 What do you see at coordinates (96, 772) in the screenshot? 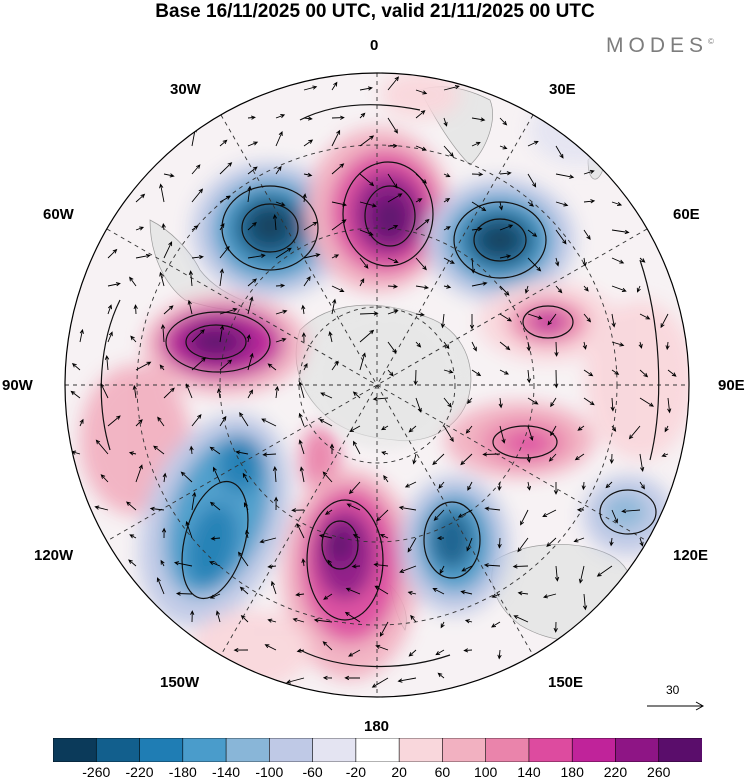
I see `colorbar-tick-label: -260` at bounding box center [96, 772].